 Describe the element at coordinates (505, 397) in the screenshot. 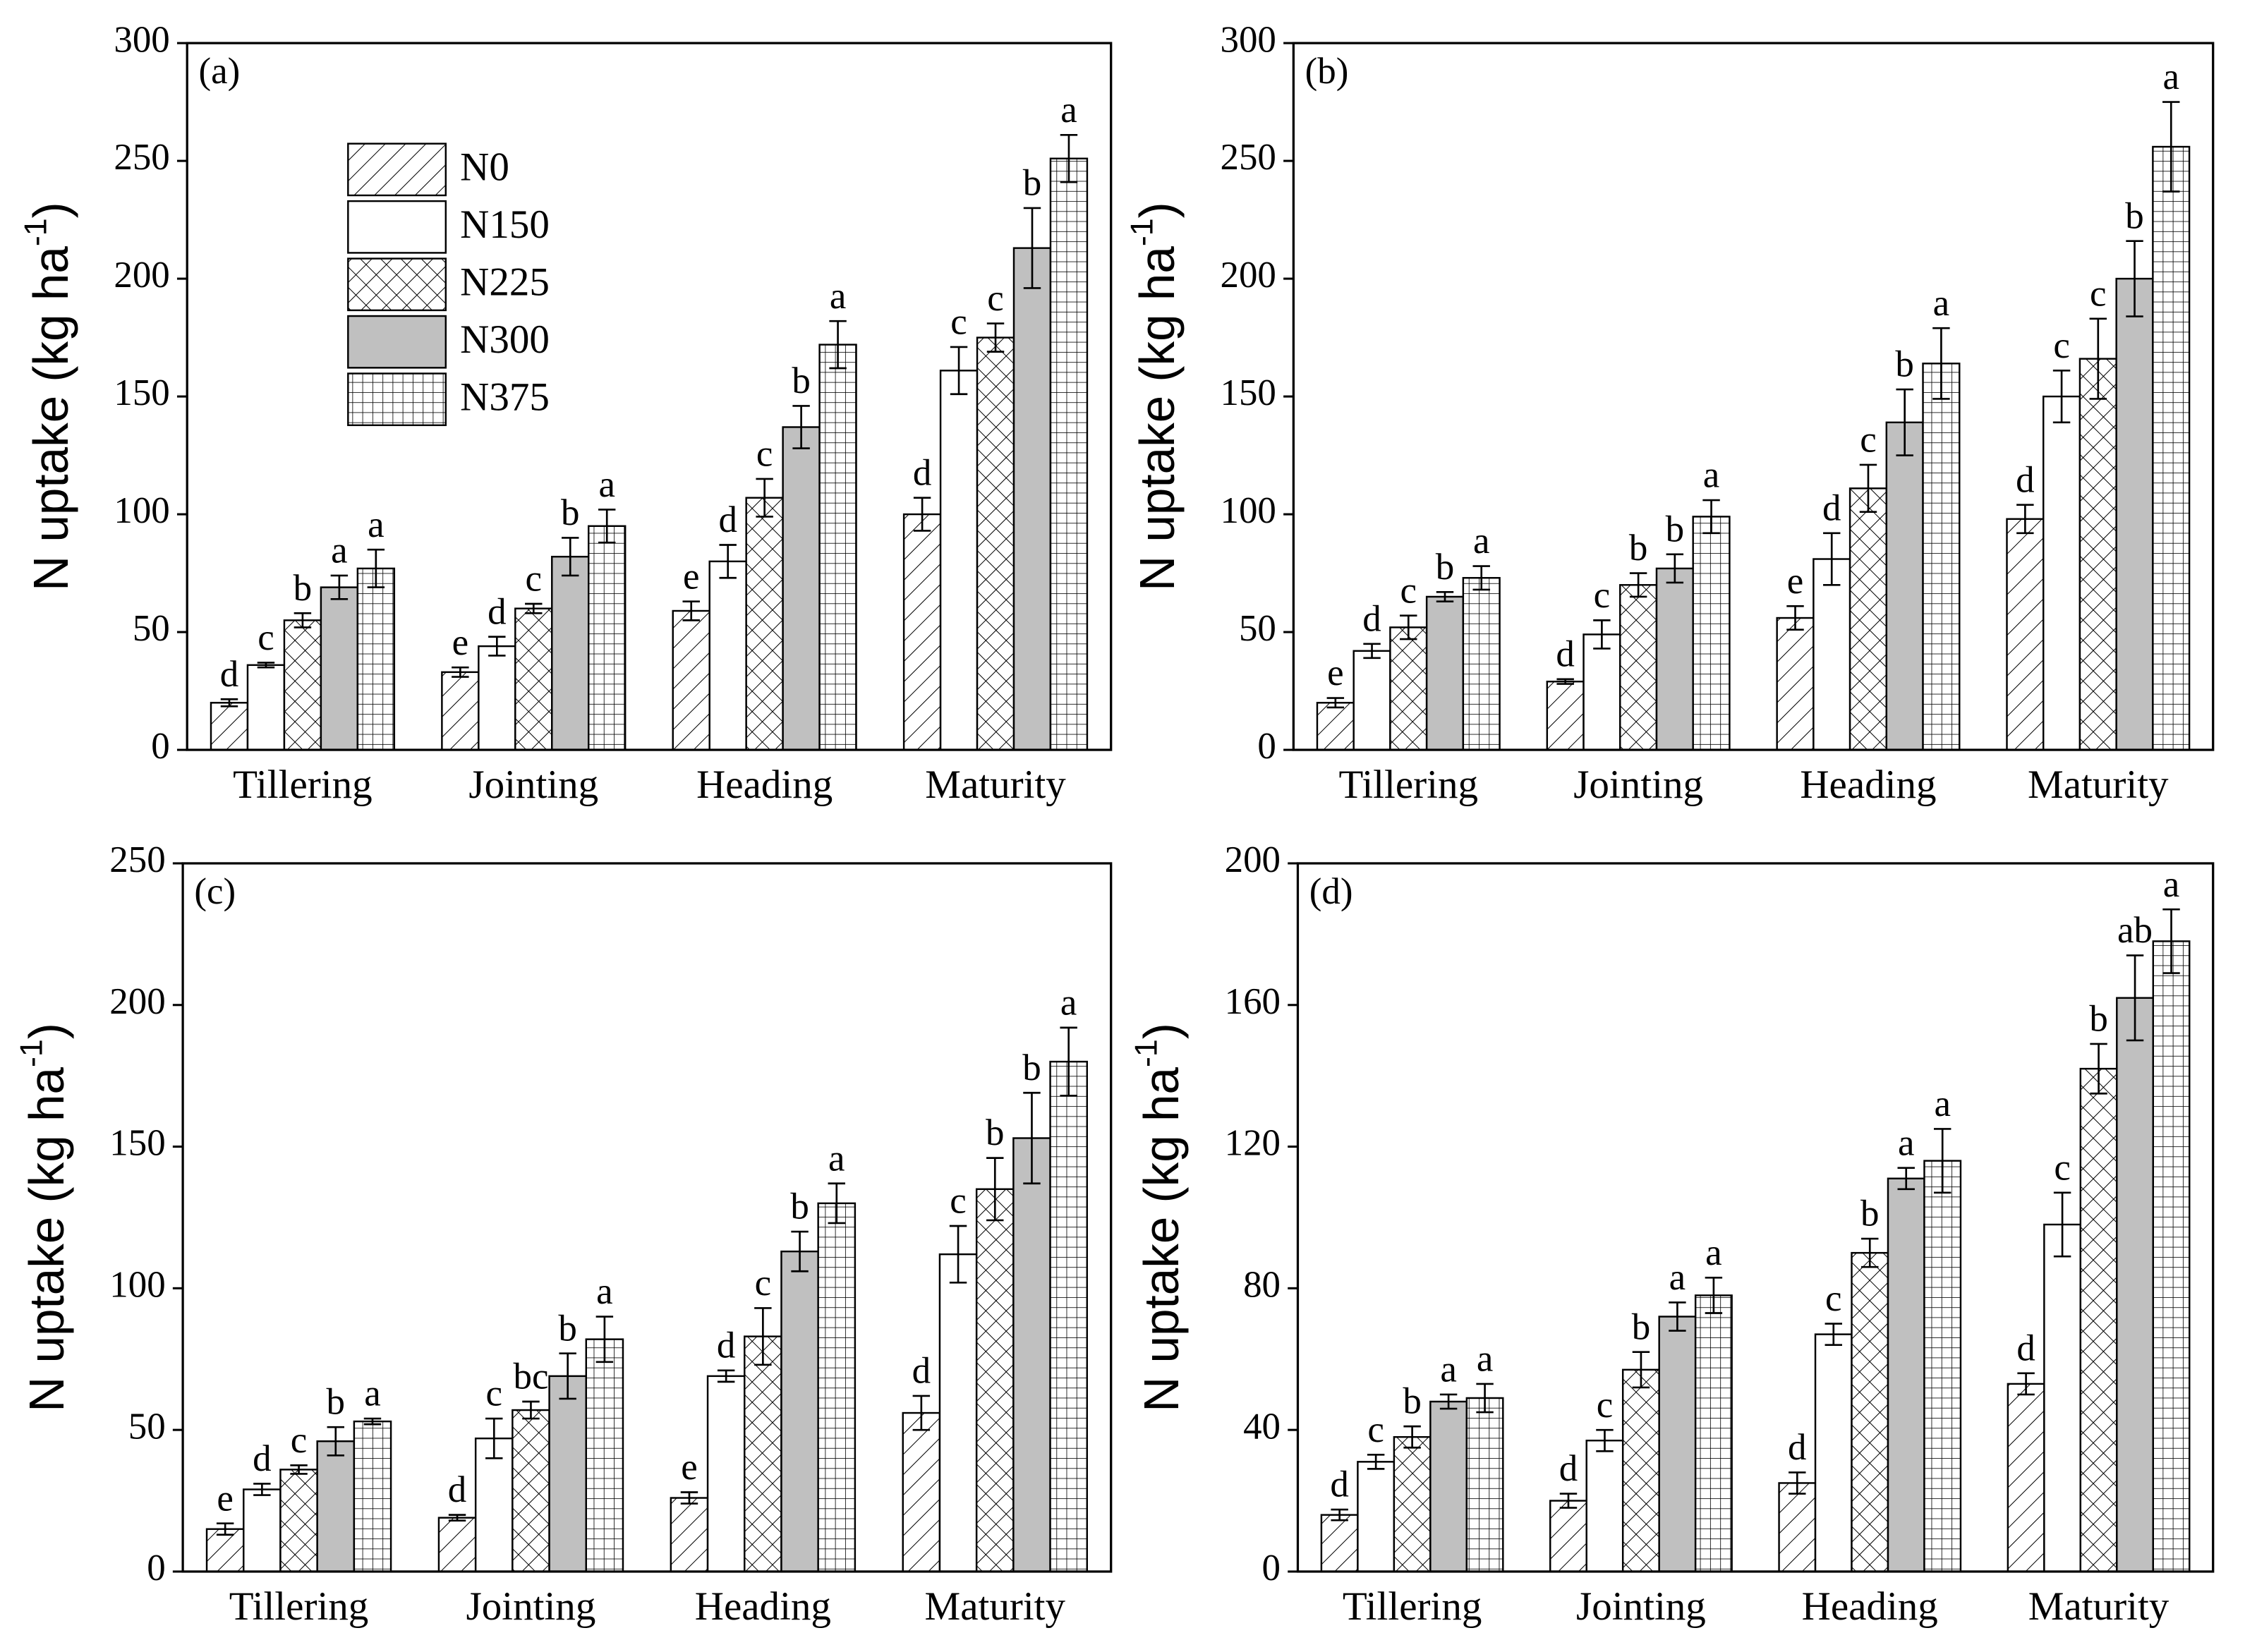

I see `legend-label: N375` at that location.